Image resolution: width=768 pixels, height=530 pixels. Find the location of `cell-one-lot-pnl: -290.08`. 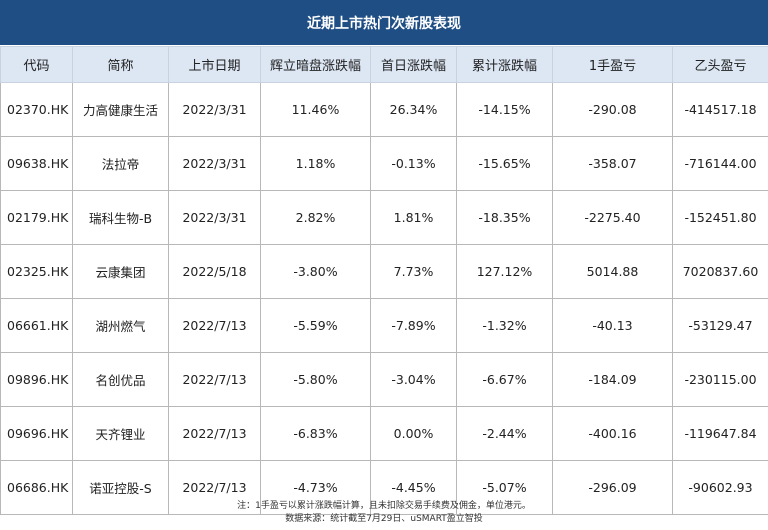

cell-one-lot-pnl: -290.08 is located at coordinates (612, 109).